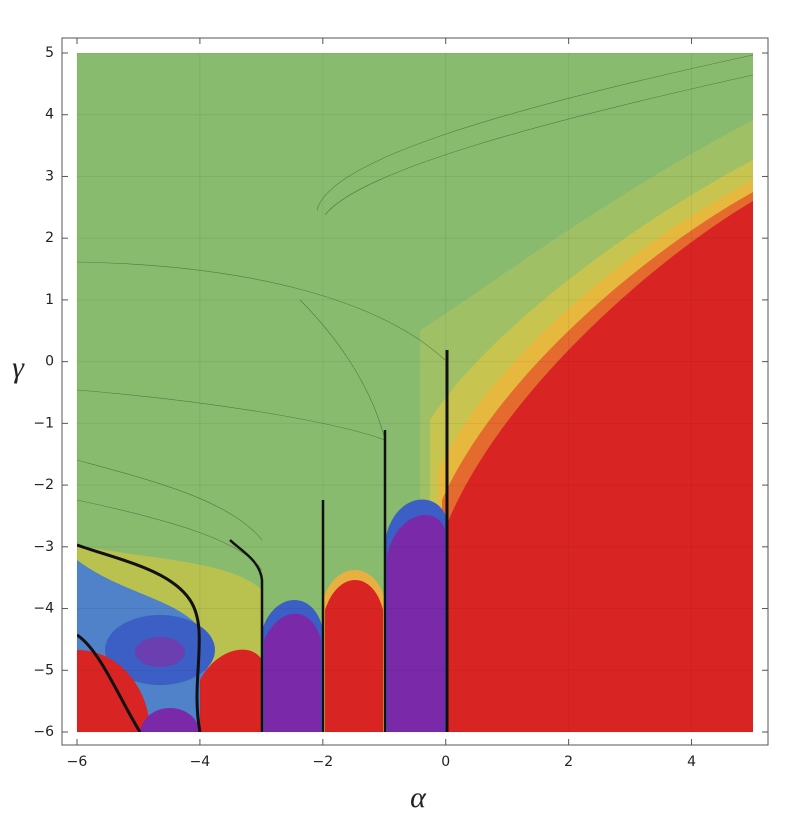  I want to click on y-tick-label: −4, so click(43, 609).